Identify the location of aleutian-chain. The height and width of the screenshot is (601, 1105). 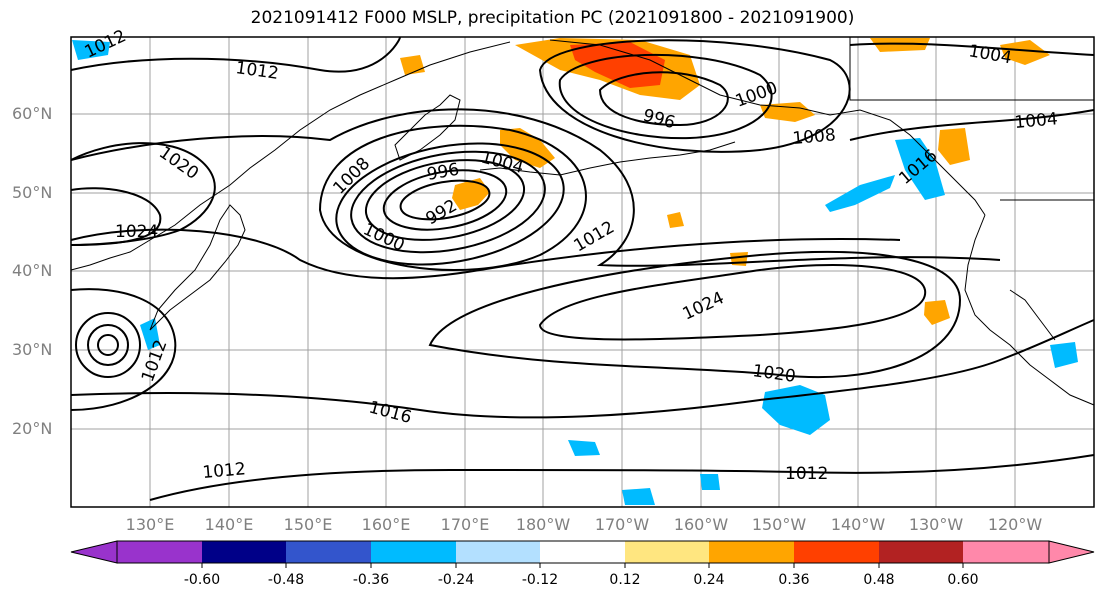
(607, 158).